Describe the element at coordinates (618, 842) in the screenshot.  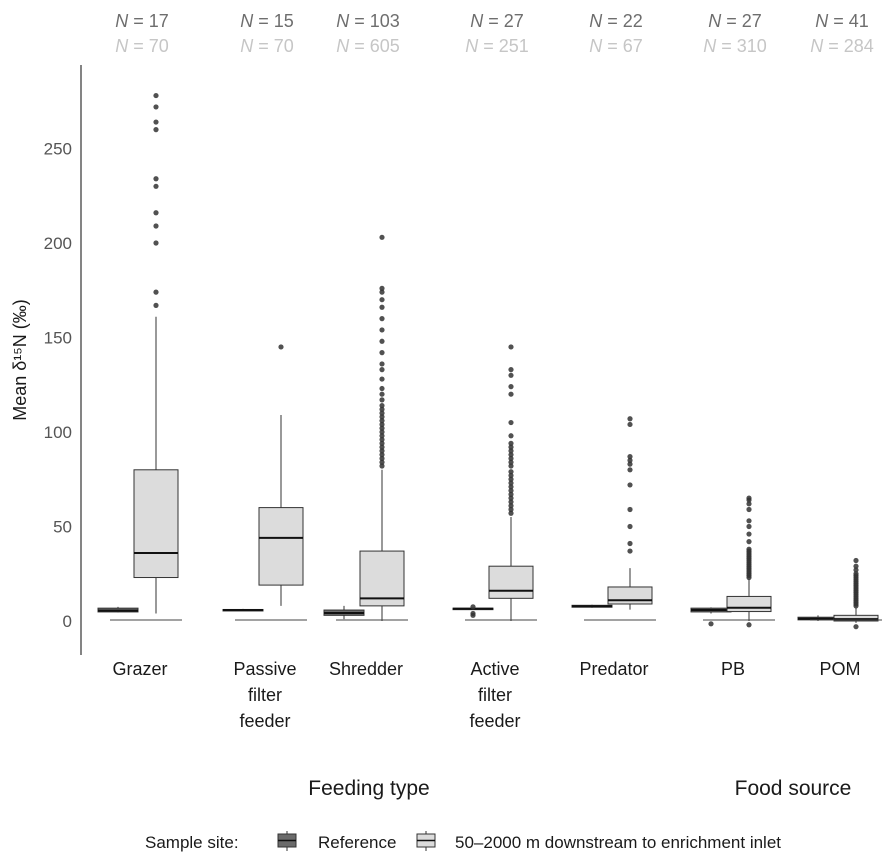
I see `legend-label: 50–2000 m downstream to enrichment inlet` at that location.